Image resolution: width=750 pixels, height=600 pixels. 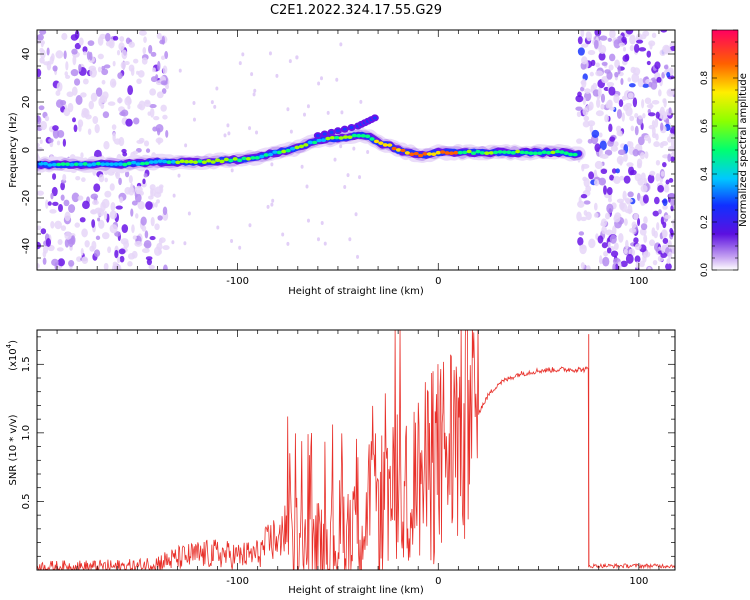 What do you see at coordinates (705, 126) in the screenshot?
I see `colorbar-tick-label: 0.6` at bounding box center [705, 126].